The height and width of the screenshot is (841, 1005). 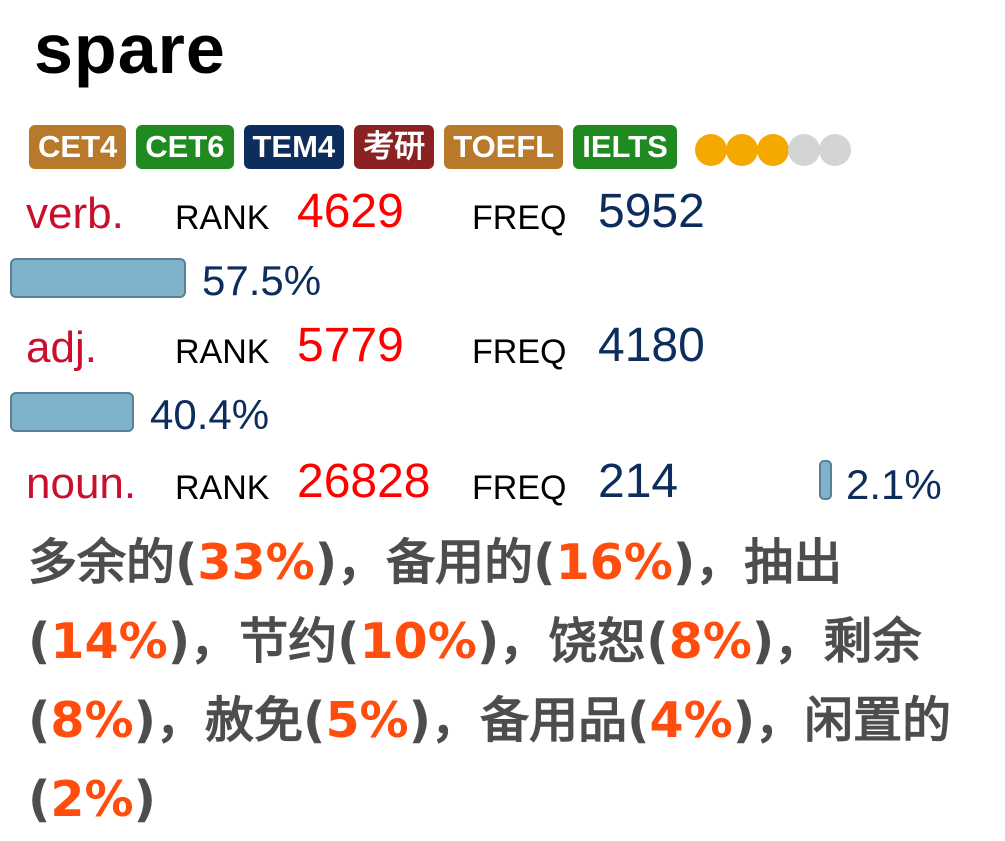 I want to click on definition-percent: 2%, so click(x=92, y=799).